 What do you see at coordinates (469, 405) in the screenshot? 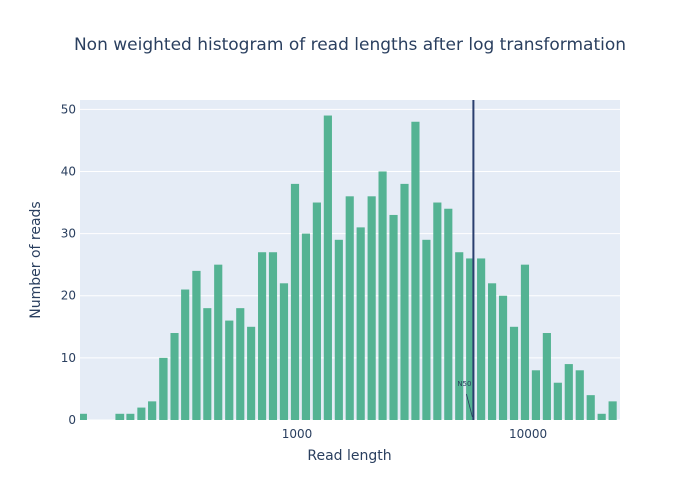
I see `annotation-arrow` at bounding box center [469, 405].